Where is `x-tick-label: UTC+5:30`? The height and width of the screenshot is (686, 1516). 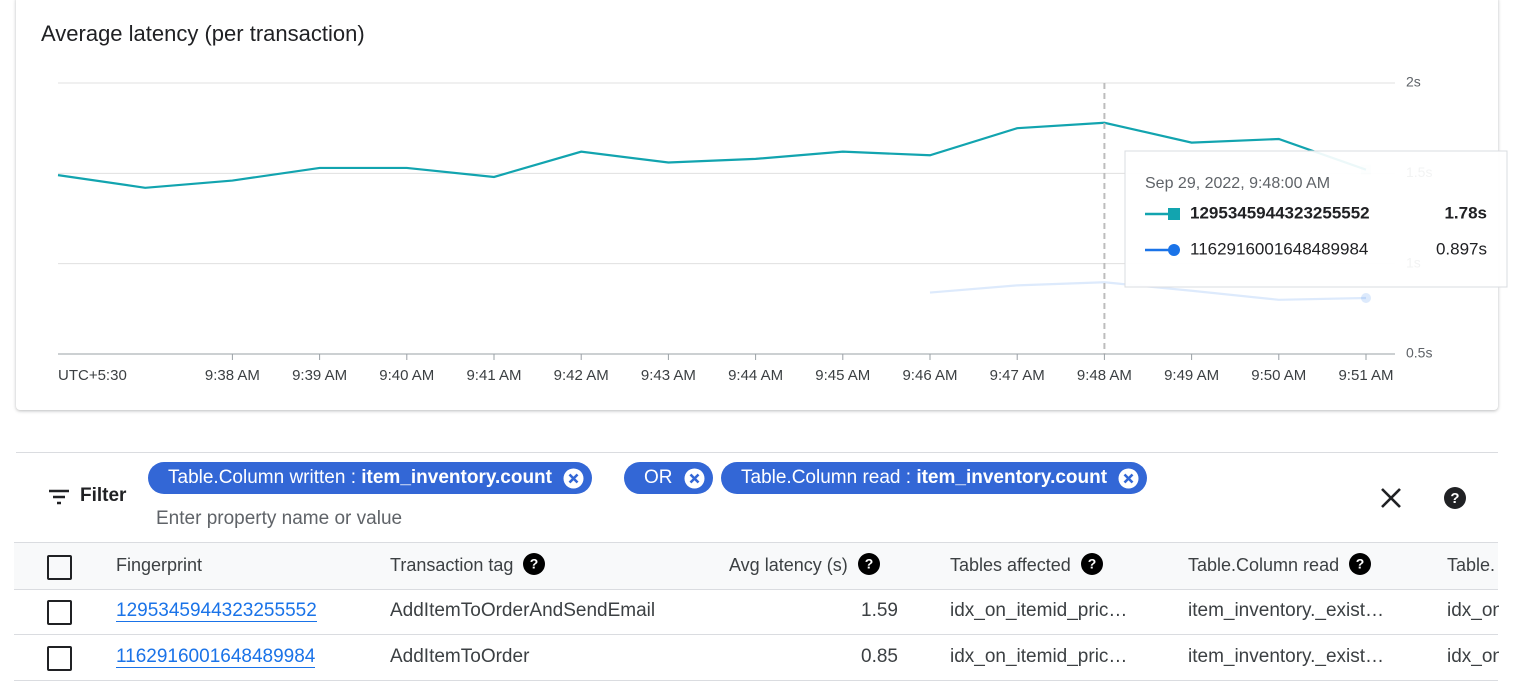 x-tick-label: UTC+5:30 is located at coordinates (92, 375).